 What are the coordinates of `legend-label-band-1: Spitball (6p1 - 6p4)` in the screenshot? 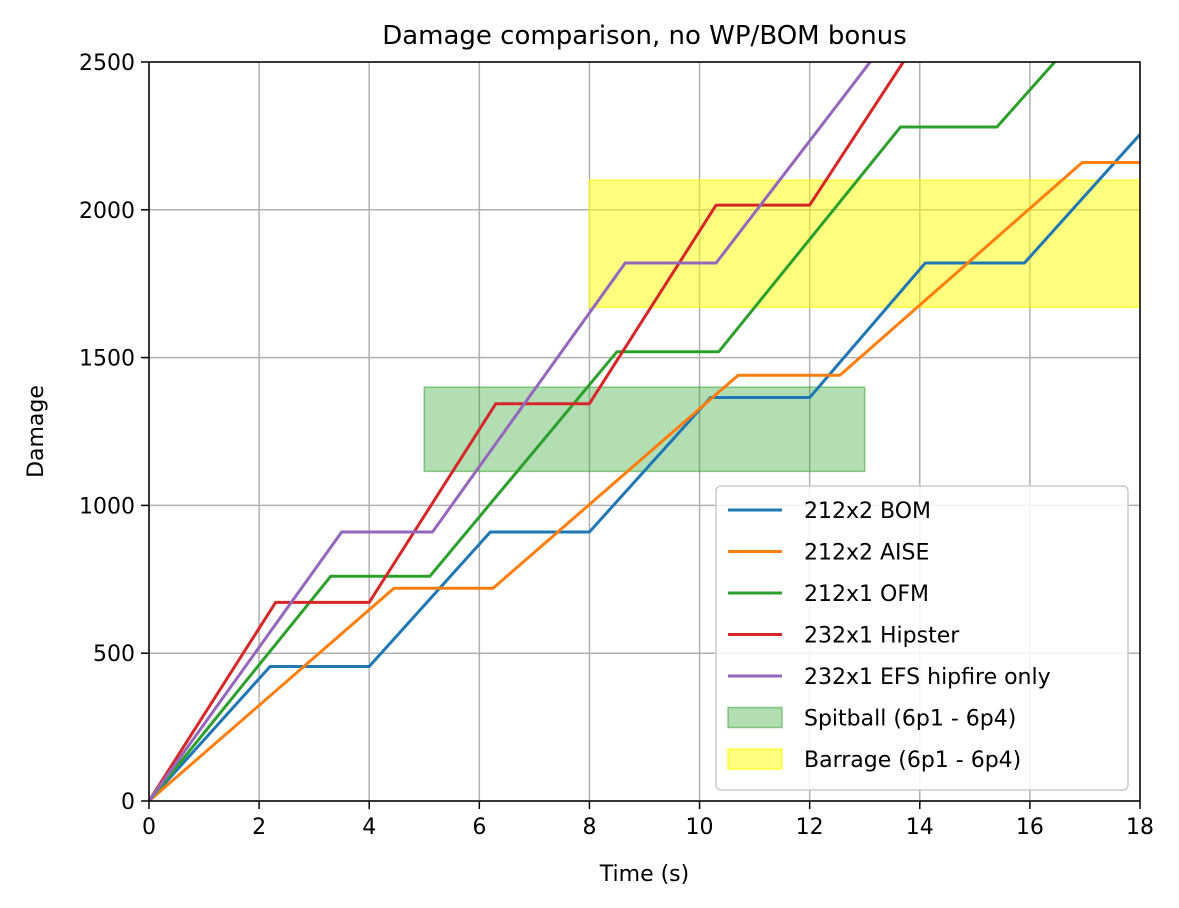 It's located at (910, 719).